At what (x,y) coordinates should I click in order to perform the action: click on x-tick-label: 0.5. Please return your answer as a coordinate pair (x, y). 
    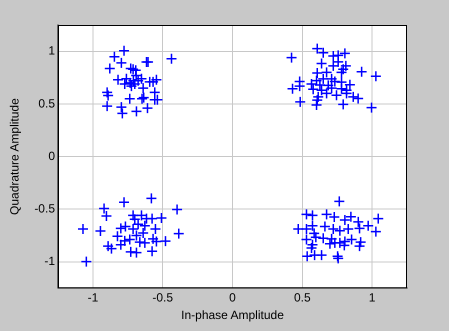
    Looking at the image, I should click on (302, 297).